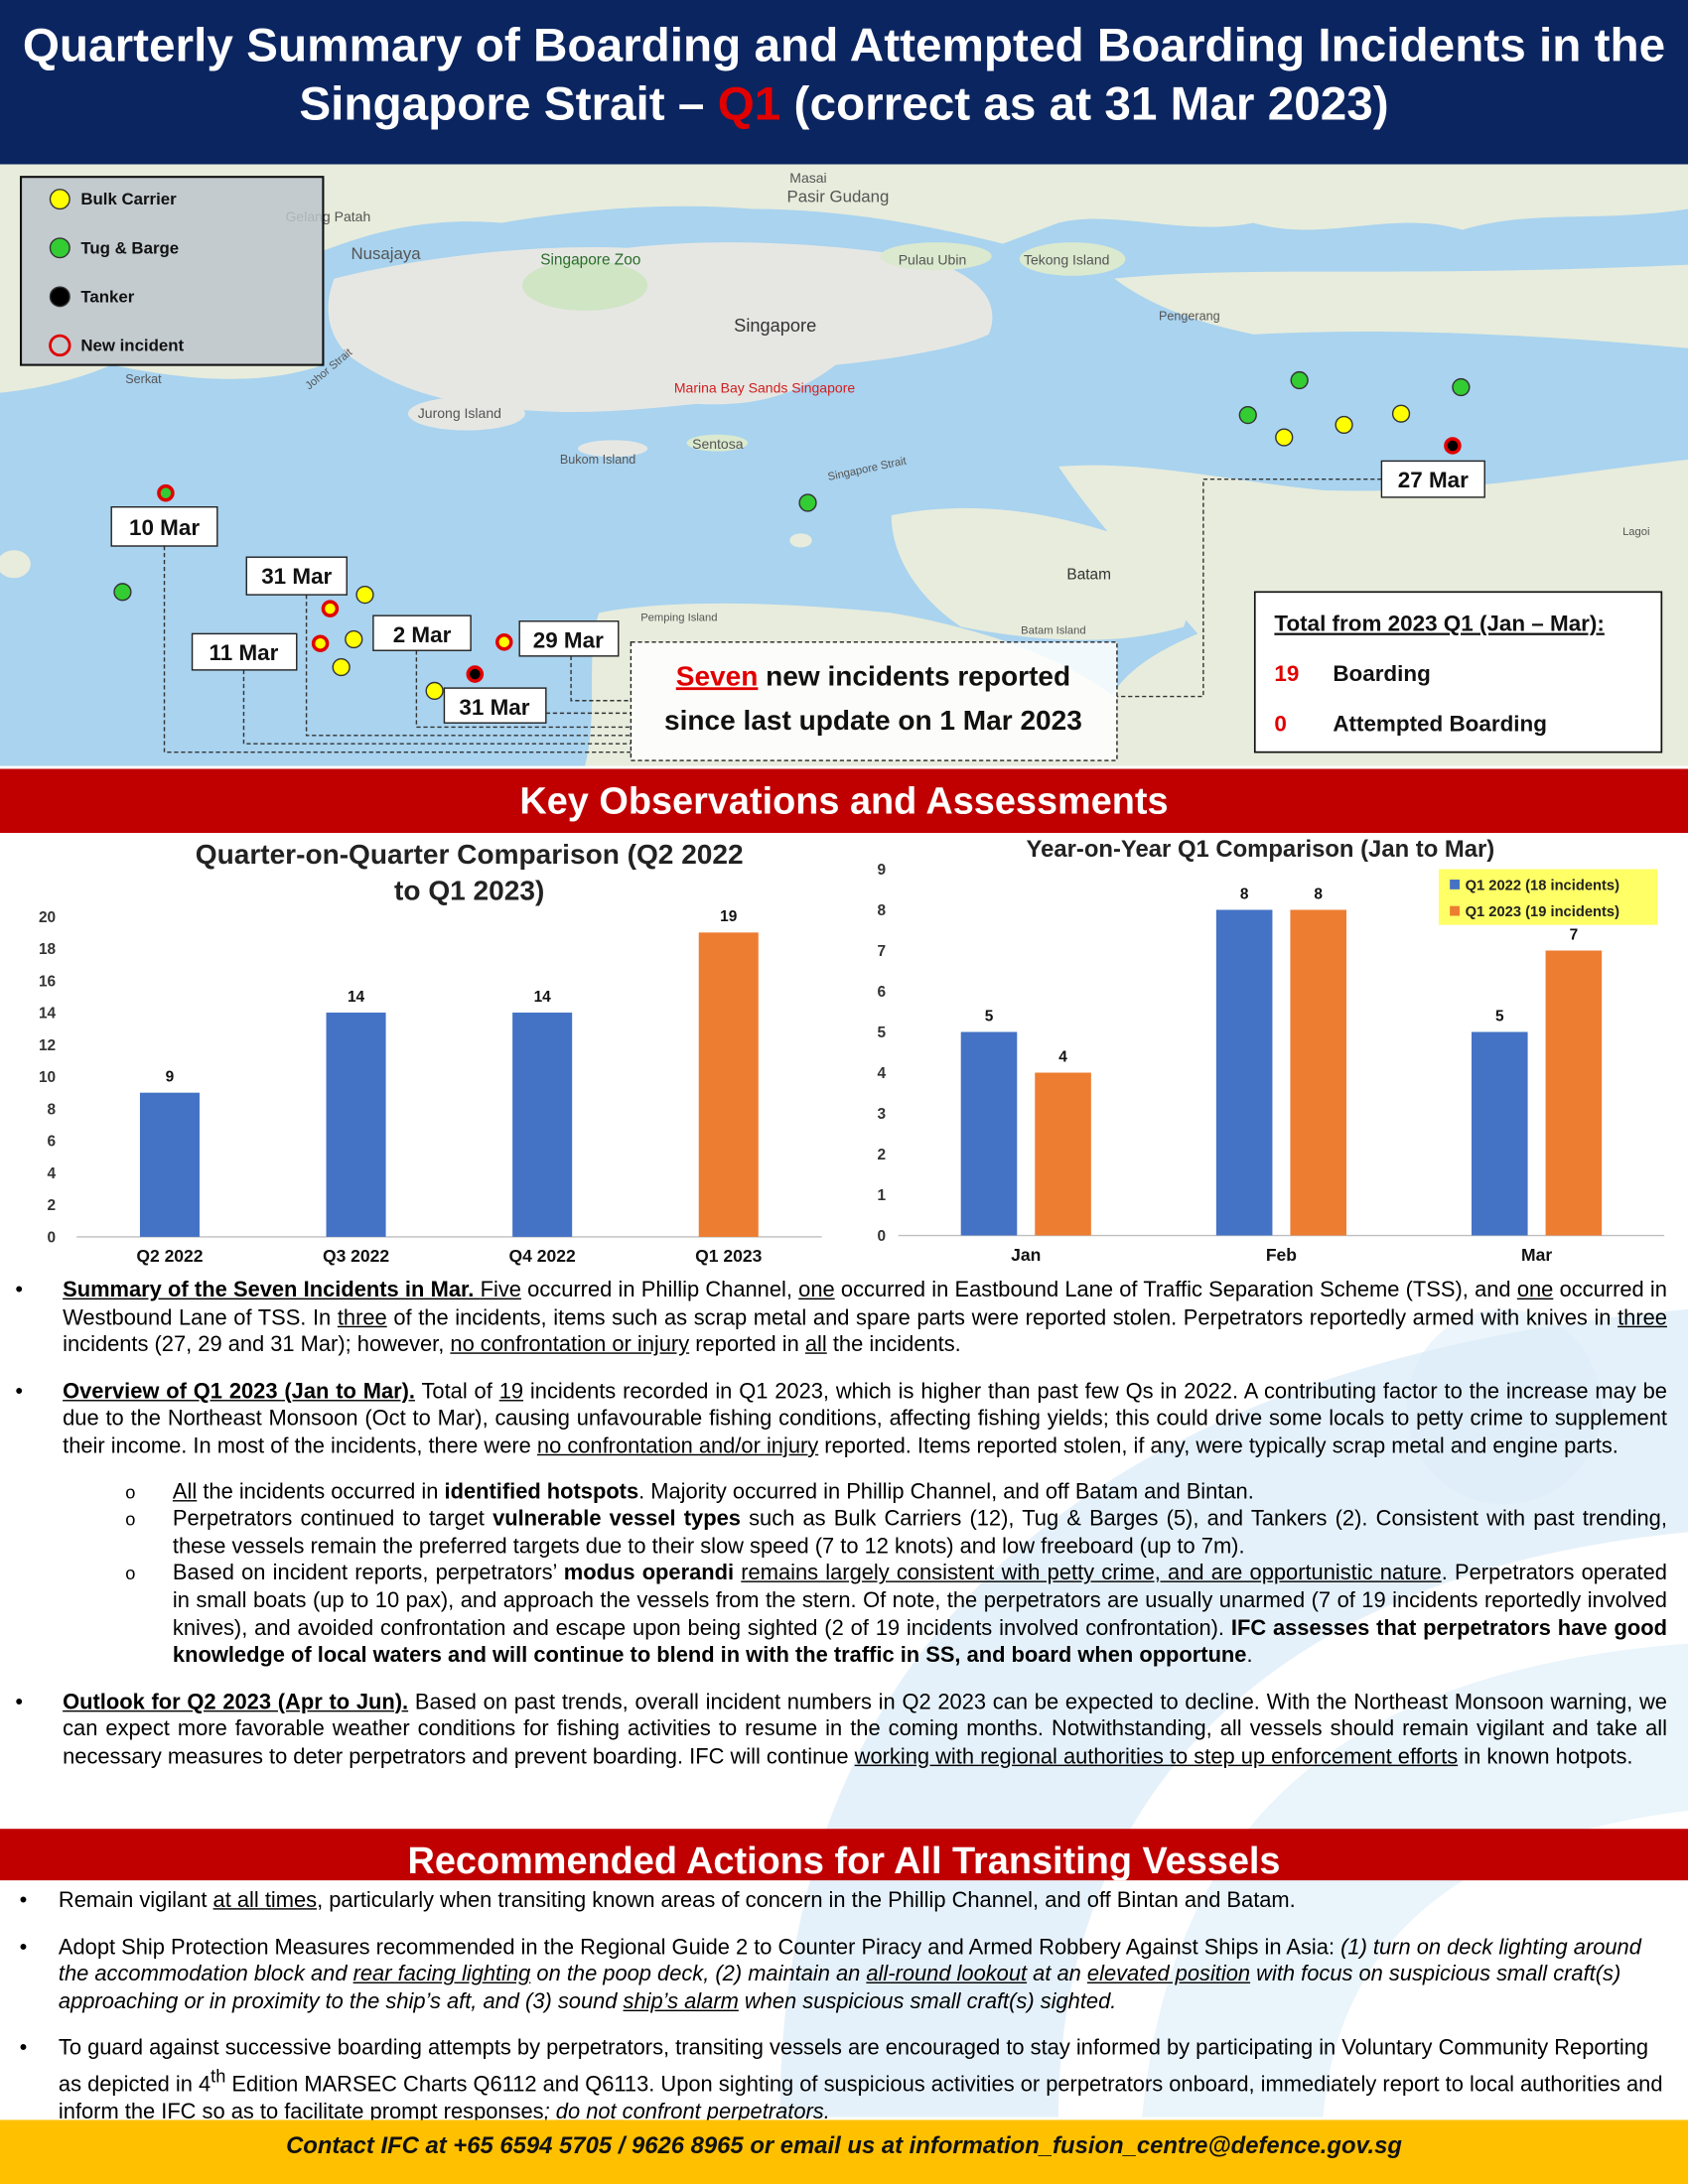 The image size is (1688, 2184). Describe the element at coordinates (368, 1574) in the screenshot. I see `text-run: Based on incident reports, perpetrators’` at that location.